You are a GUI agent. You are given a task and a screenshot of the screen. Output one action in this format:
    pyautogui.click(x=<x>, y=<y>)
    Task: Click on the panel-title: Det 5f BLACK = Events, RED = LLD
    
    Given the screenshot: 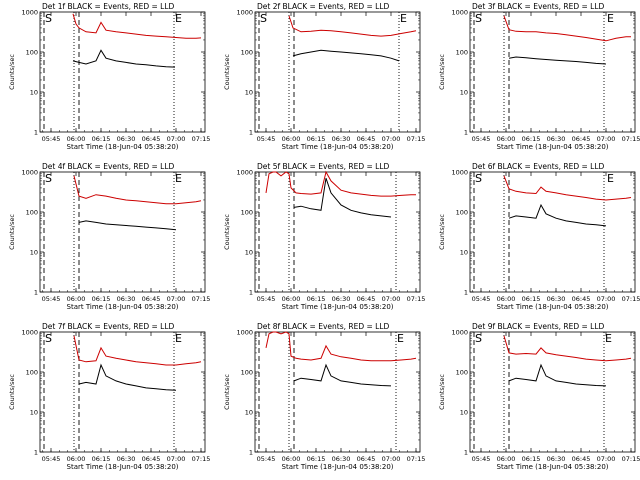 What is the action you would take?
    pyautogui.click(x=323, y=166)
    